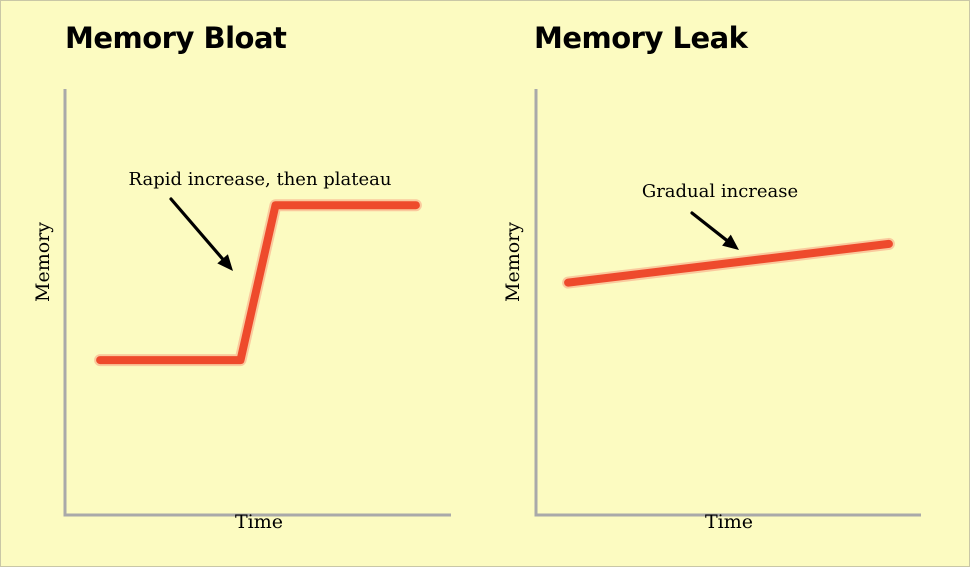  I want to click on annotation-arrow-bloat, so click(198, 230).